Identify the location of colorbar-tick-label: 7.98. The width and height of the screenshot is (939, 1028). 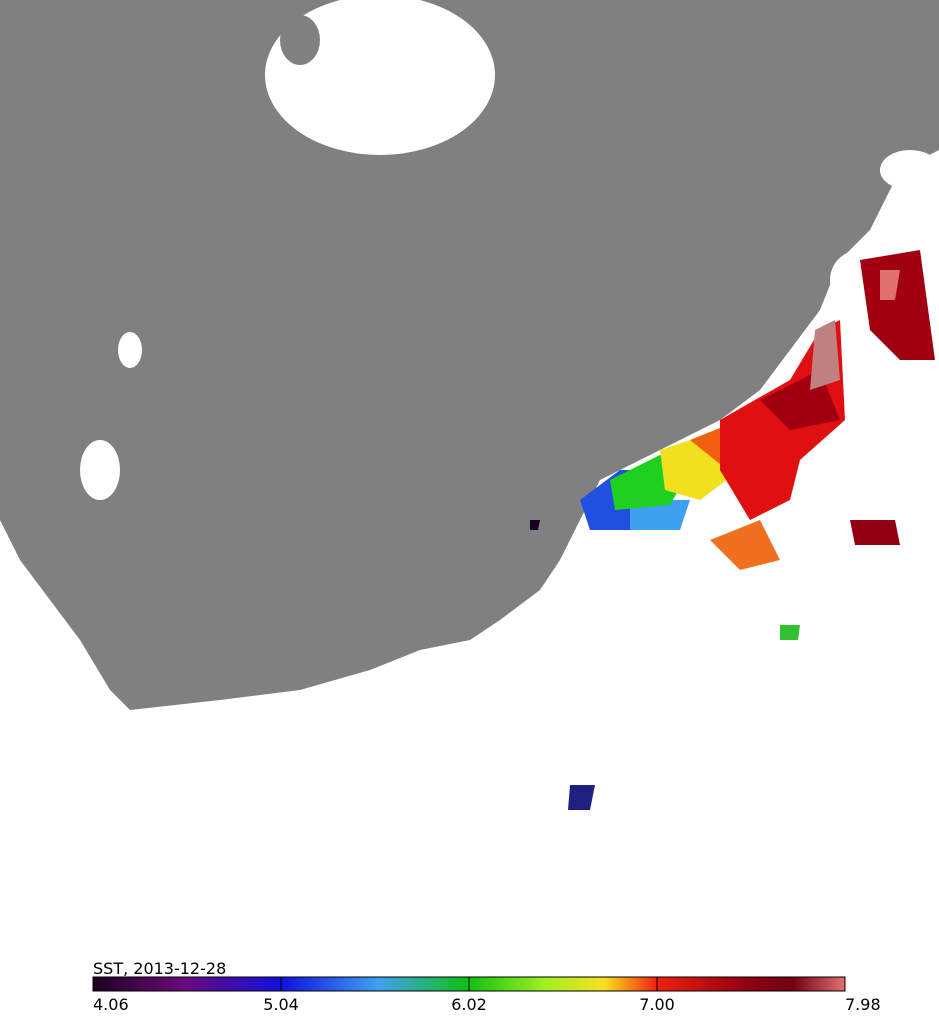
(863, 1004).